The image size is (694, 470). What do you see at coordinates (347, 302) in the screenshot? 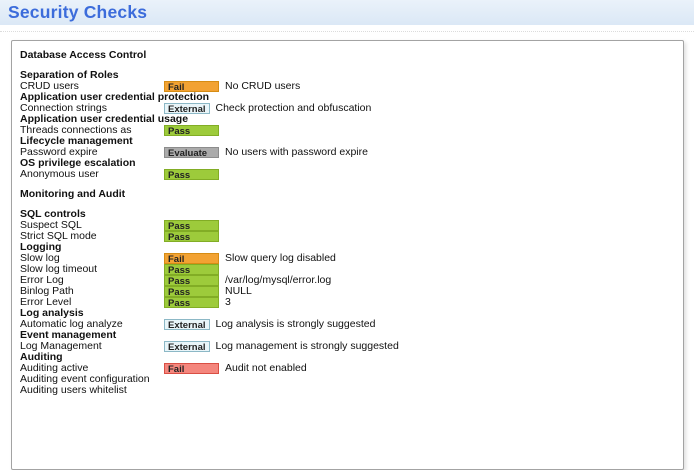
I see `check-row: Error Level Pass 3` at bounding box center [347, 302].